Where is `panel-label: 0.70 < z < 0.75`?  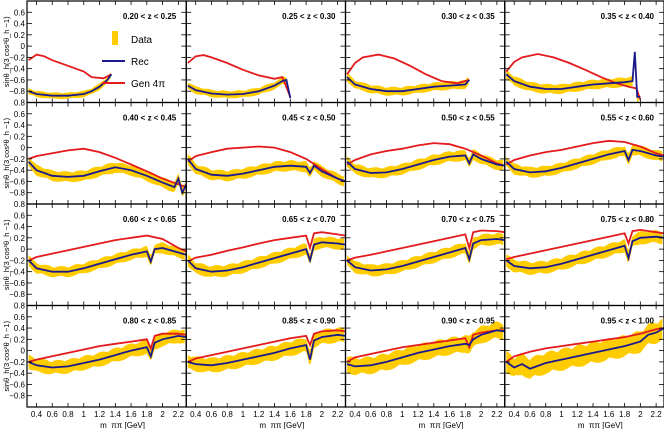 panel-label: 0.70 < z < 0.75 is located at coordinates (468, 219).